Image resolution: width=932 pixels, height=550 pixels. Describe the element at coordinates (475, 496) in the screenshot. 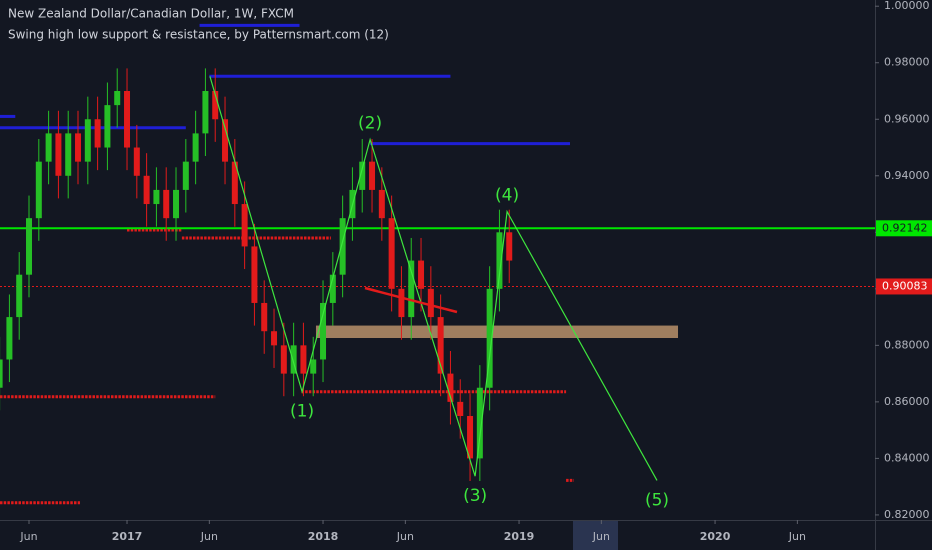

I see `wave-label: (3)` at that location.